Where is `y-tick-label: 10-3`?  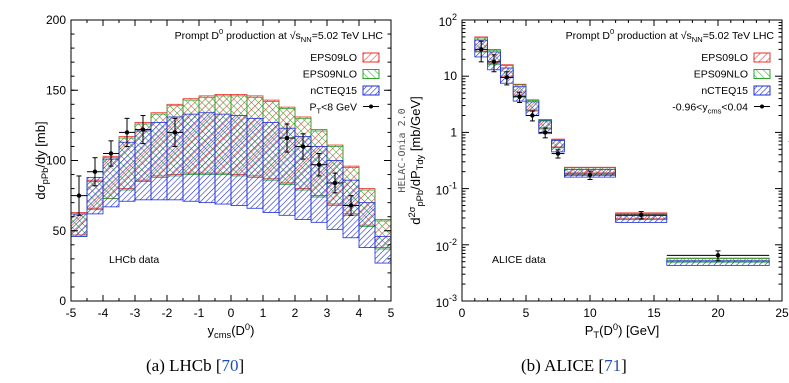 y-tick-label: 10-3 is located at coordinates (446, 301).